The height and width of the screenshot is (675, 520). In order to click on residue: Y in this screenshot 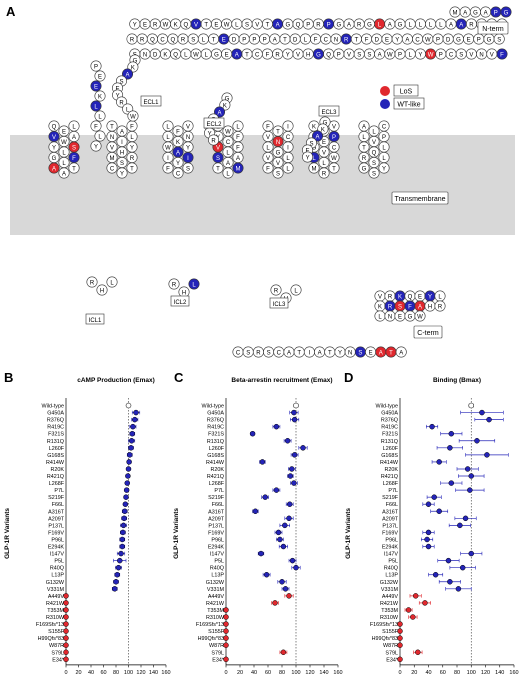, I will do `click(132, 147)`.